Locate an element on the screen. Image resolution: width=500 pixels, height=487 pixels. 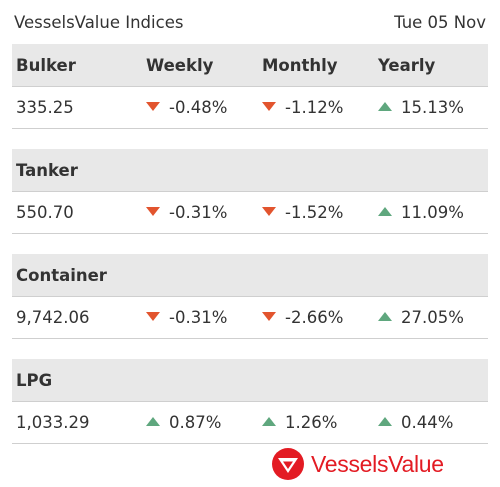
weekly-change: -0.48% is located at coordinates (186, 107).